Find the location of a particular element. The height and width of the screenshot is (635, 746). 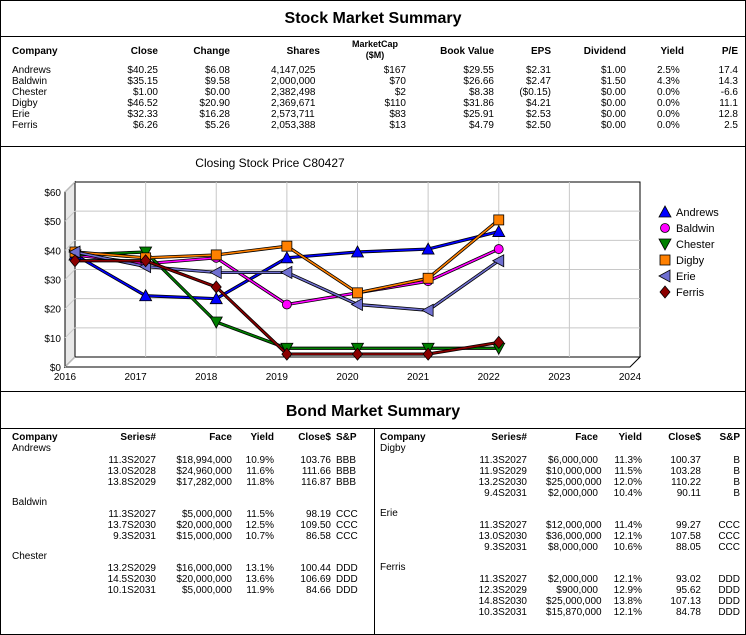

bond-header-company: Company is located at coordinates (403, 437).